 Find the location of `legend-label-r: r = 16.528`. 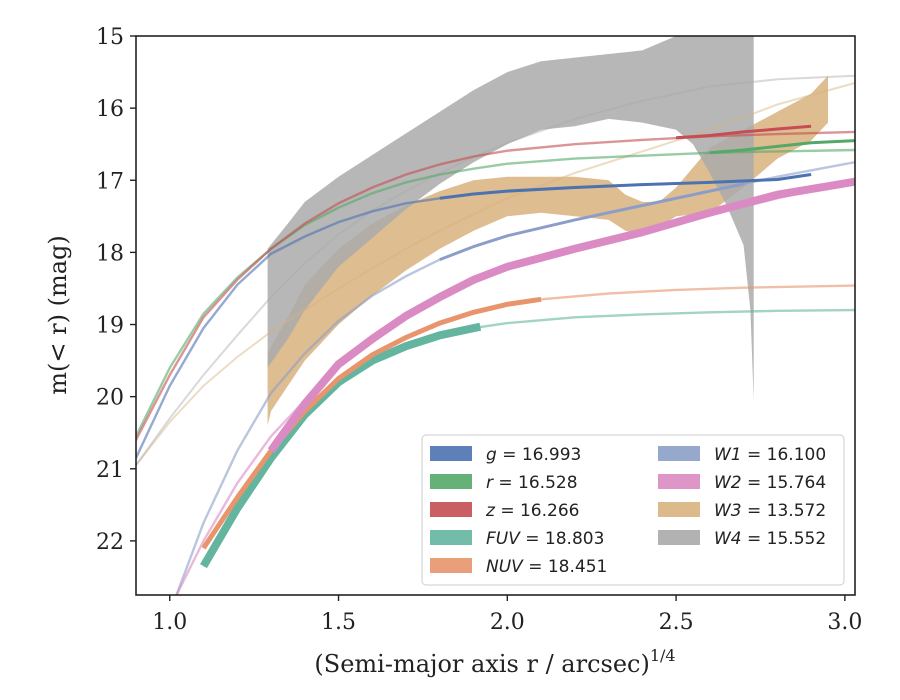

legend-label-r: r = 16.528 is located at coordinates (532, 483).